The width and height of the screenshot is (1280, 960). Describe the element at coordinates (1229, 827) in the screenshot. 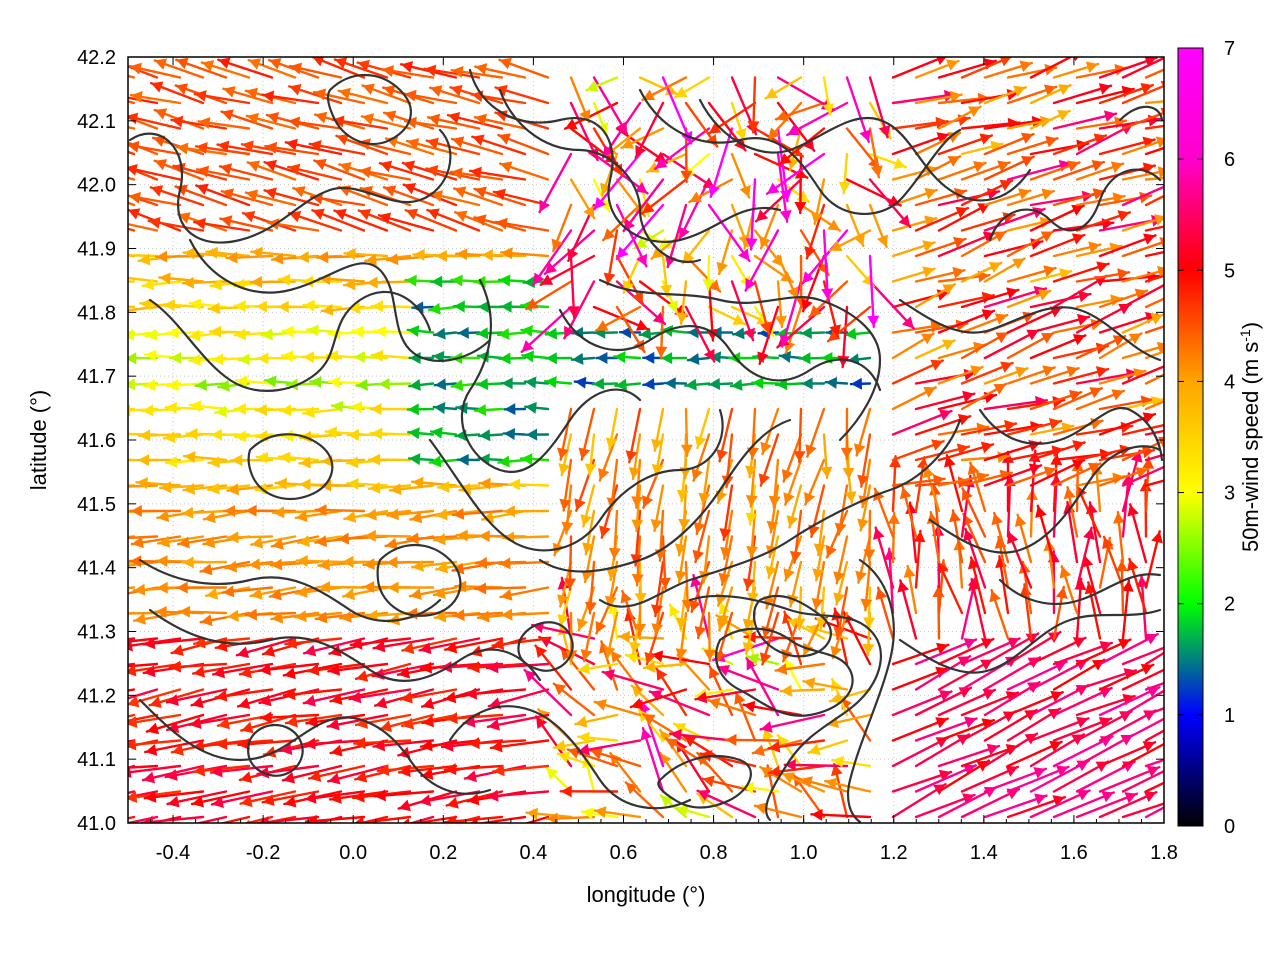

I see `colorbar-tick-label: 0` at that location.